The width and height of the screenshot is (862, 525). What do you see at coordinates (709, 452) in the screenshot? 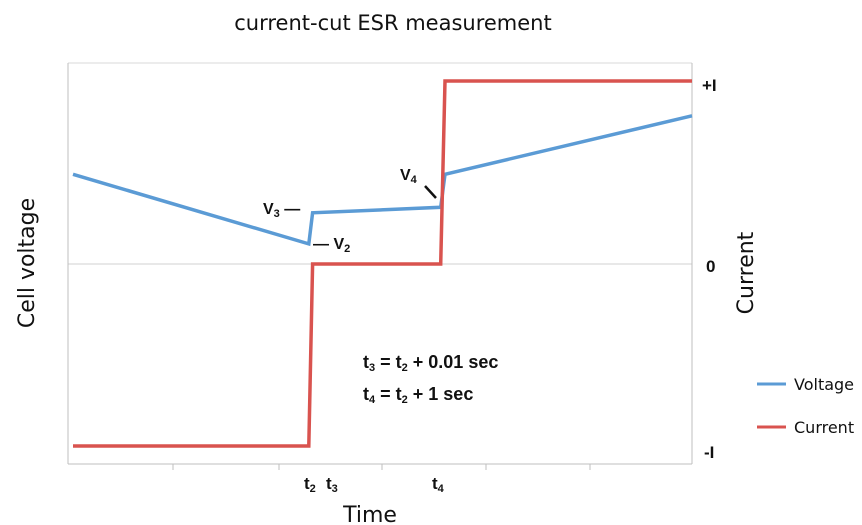
I see `right-tick-minus-i: -I` at bounding box center [709, 452].